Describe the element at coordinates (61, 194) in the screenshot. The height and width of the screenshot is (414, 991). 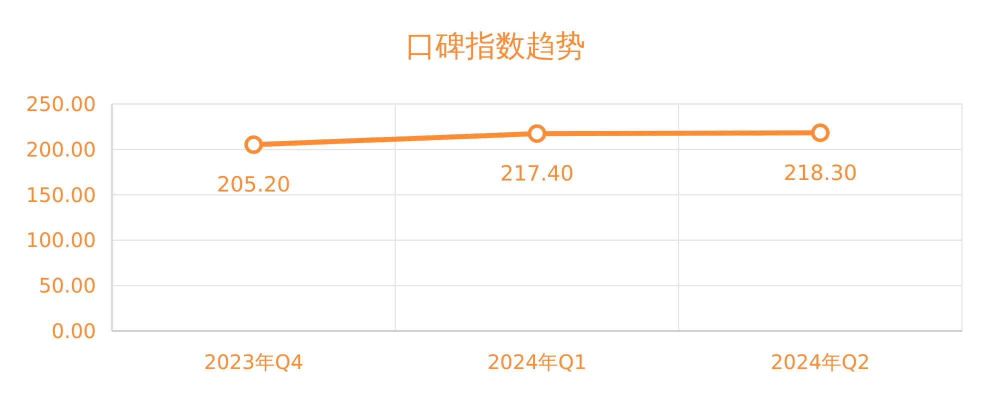
I see `y-tick-label: 150.00` at that location.